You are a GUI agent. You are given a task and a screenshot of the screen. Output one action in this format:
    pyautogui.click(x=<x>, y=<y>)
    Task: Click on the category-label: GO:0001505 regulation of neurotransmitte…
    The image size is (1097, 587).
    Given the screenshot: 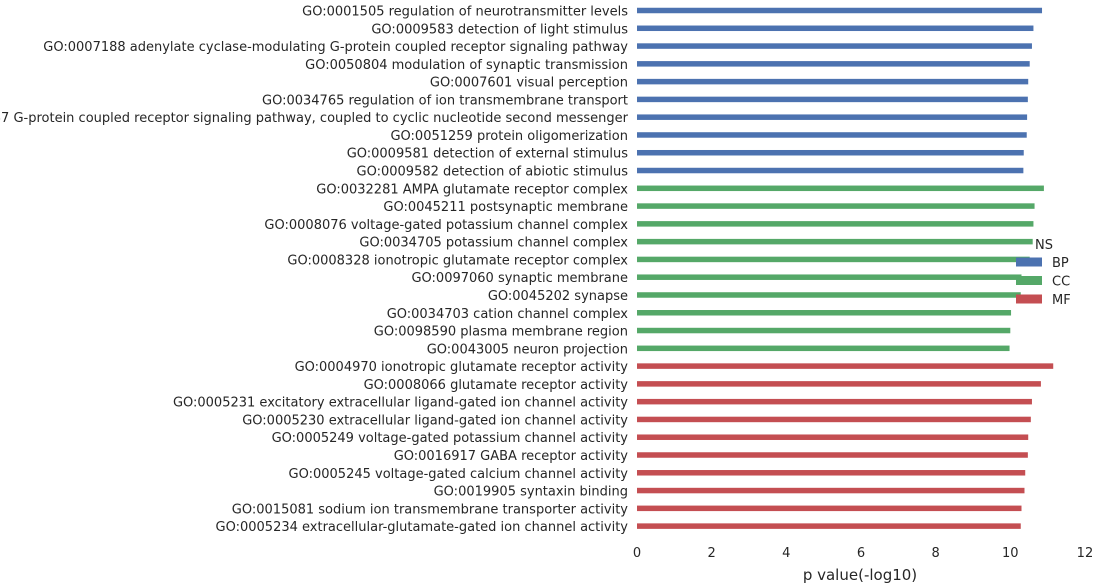 What is the action you would take?
    pyautogui.click(x=465, y=12)
    